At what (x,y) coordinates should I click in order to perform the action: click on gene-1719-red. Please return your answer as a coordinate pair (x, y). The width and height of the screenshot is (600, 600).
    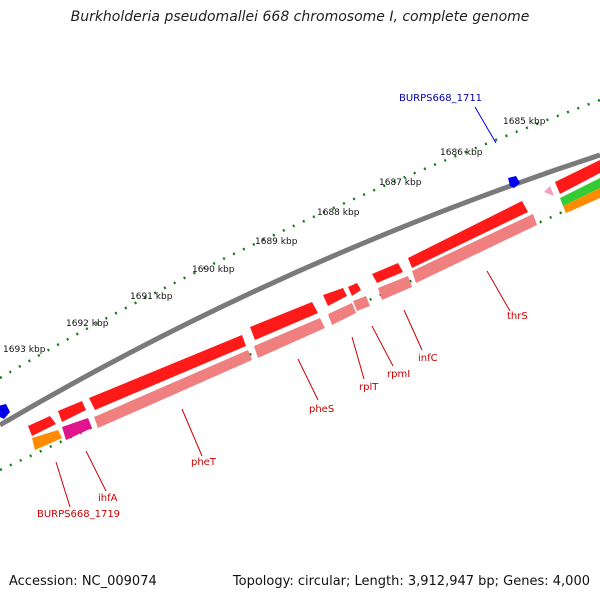
    Looking at the image, I should click on (42, 426).